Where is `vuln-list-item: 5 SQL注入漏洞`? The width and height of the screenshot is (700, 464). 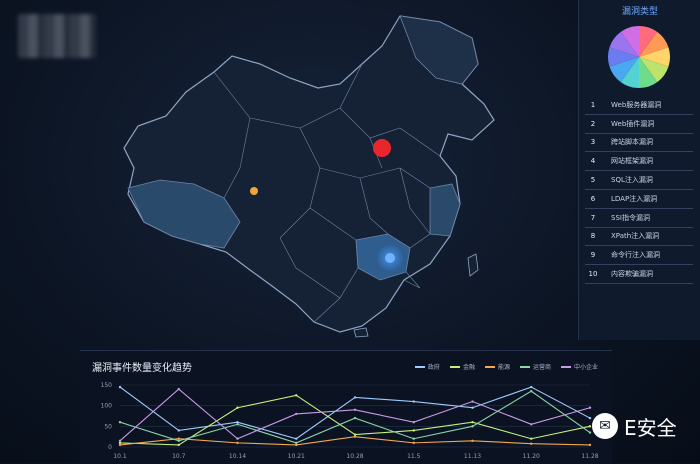 vuln-list-item: 5 SQL注入漏洞 is located at coordinates (639, 180).